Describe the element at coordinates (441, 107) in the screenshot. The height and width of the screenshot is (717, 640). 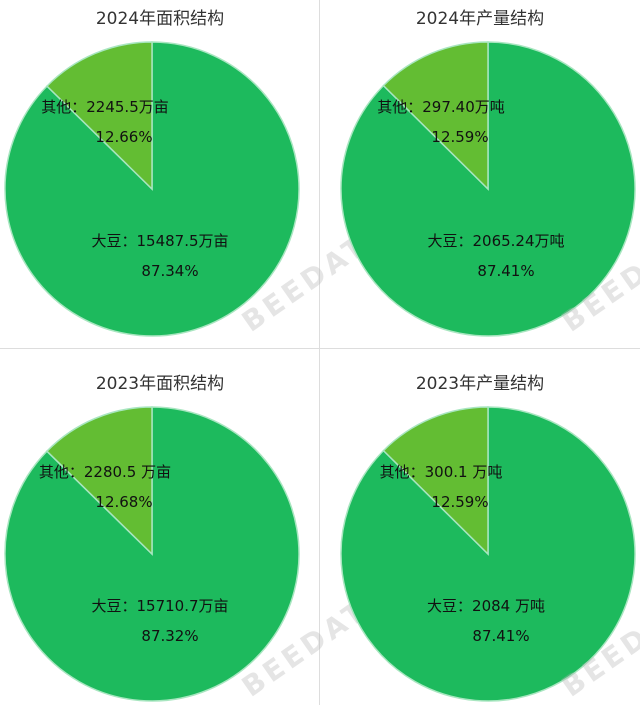
I see `slice-value-label: 其他：297.40万吨` at that location.